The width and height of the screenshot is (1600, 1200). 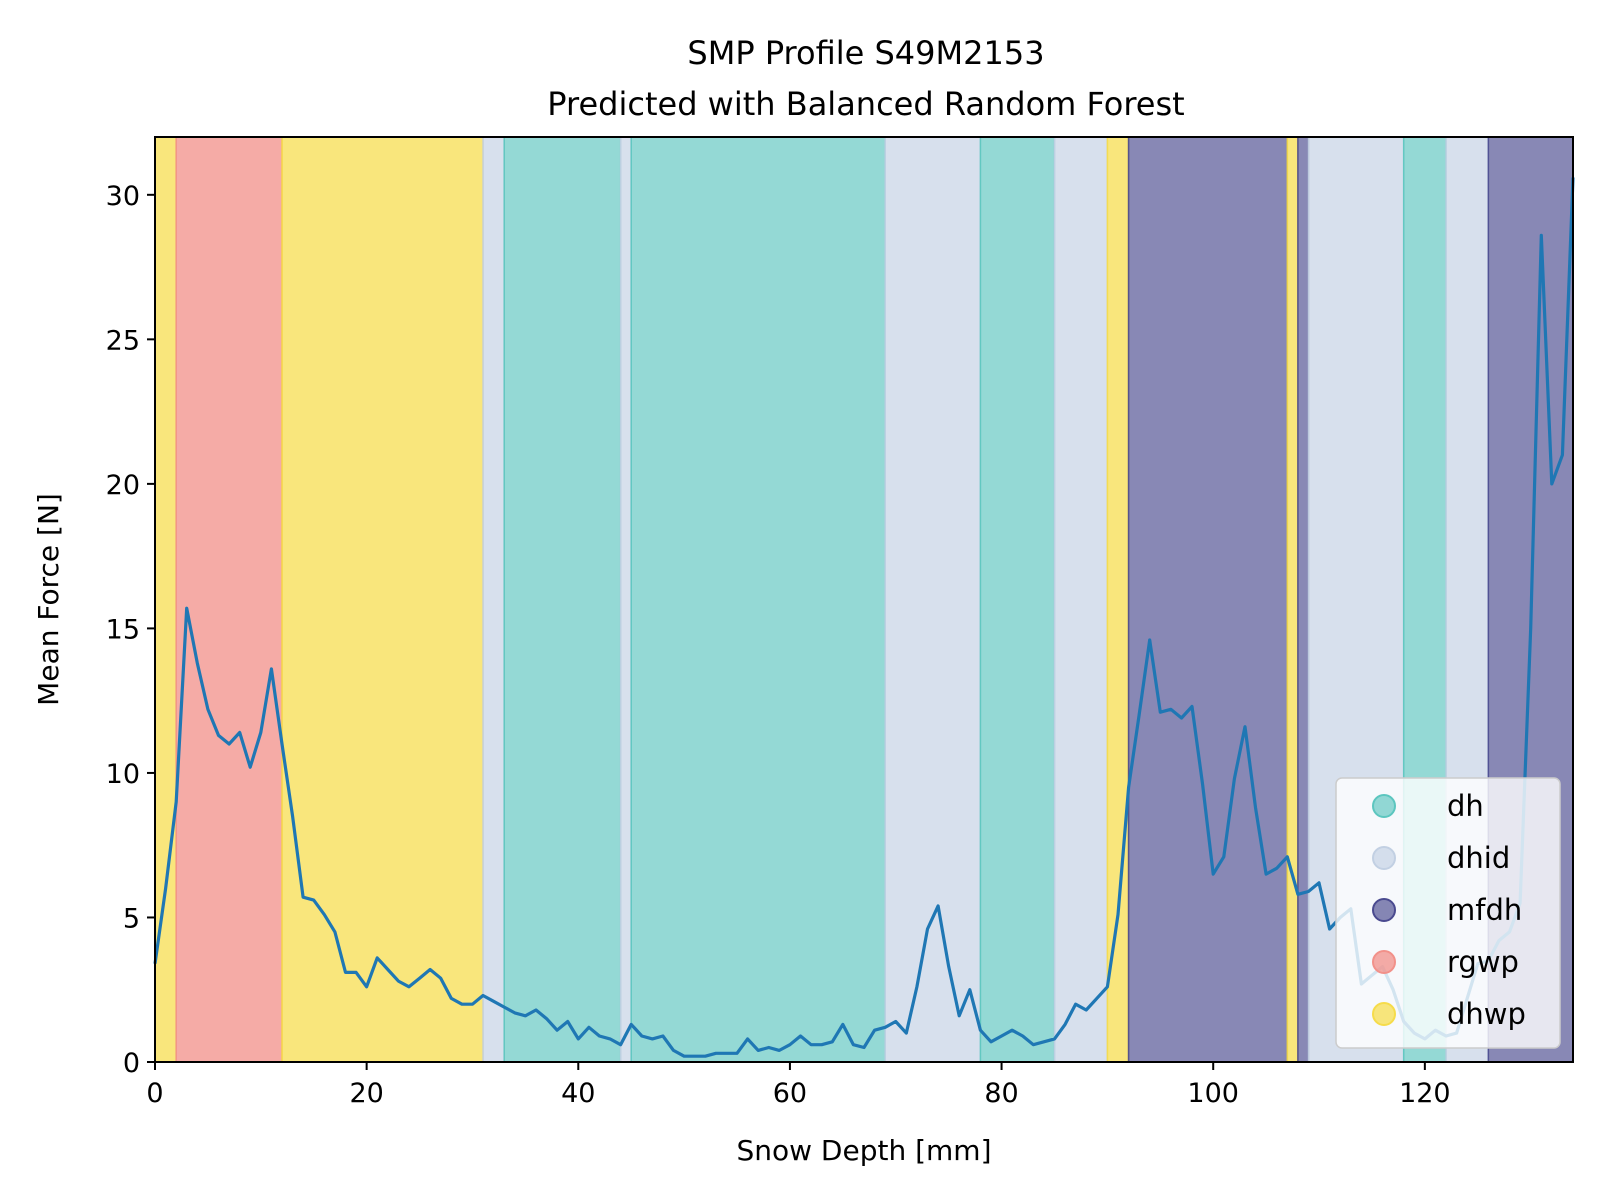 I want to click on x-axis-label: Snow Depth [mm], so click(x=863, y=1150).